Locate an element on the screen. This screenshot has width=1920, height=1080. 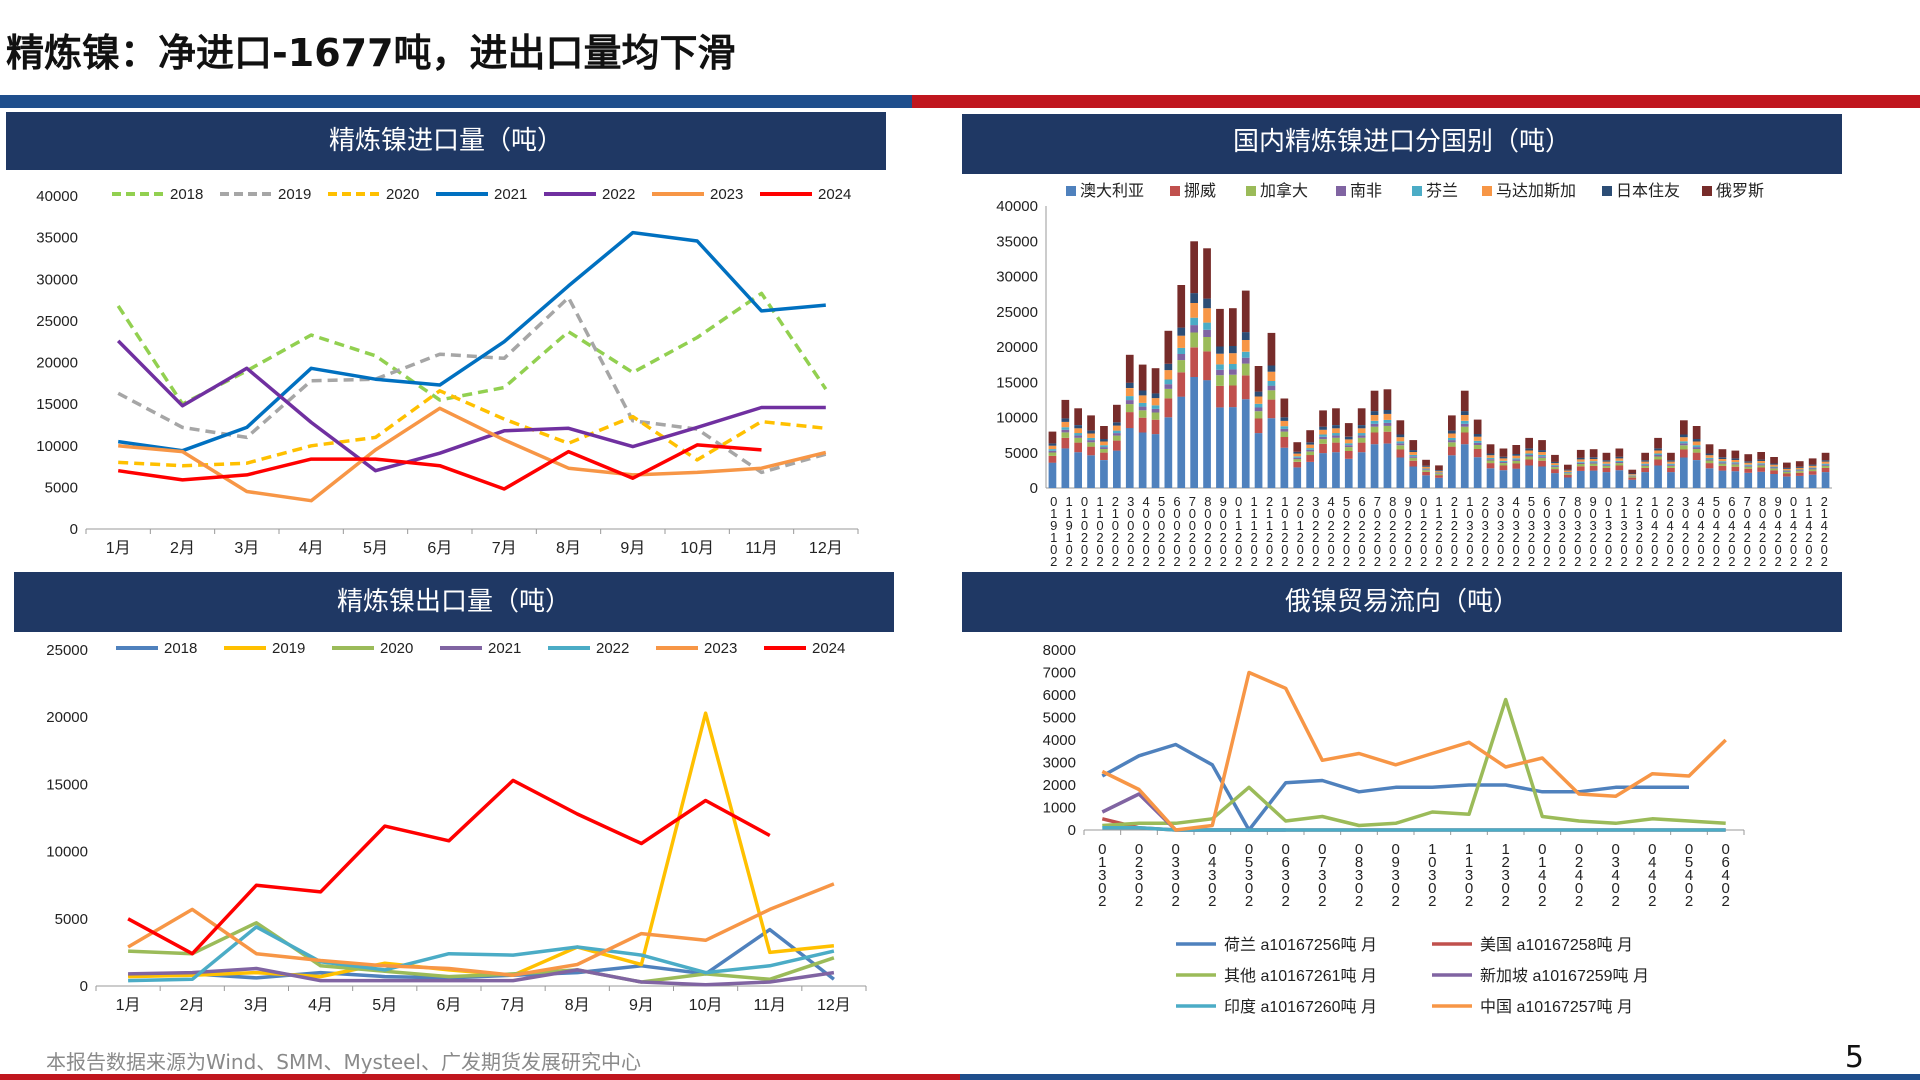
legend-label: 2024 is located at coordinates (834, 194).